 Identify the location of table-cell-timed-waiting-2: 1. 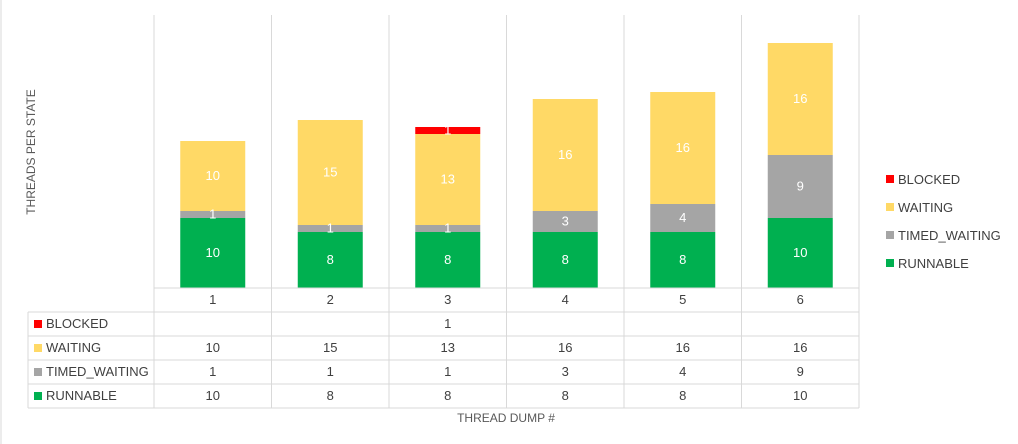
(330, 371).